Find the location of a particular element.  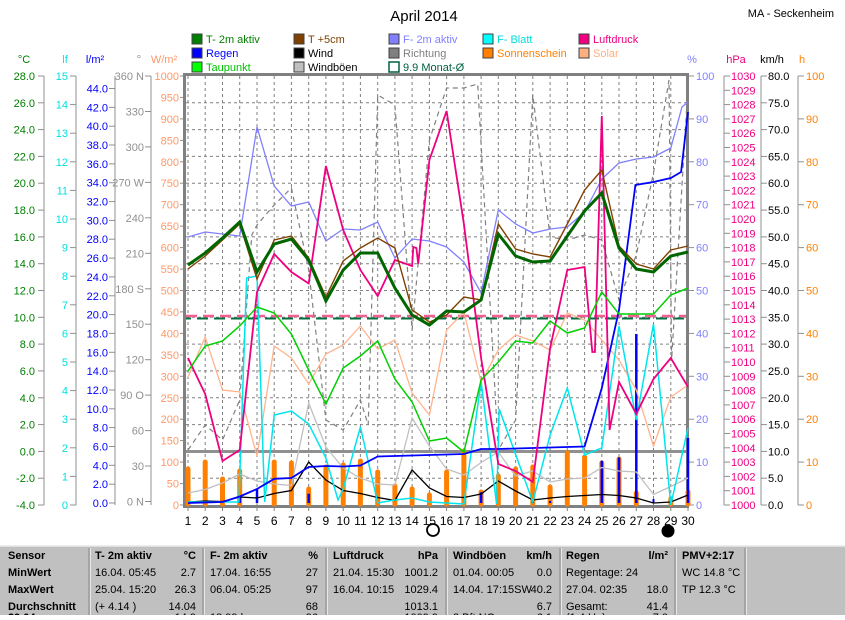

svg-text: 22 is located at coordinates (550, 521).